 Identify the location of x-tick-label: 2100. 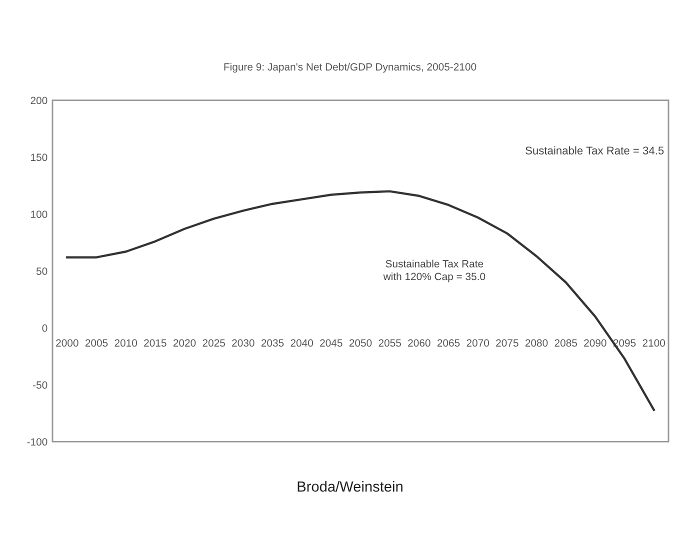
(654, 343).